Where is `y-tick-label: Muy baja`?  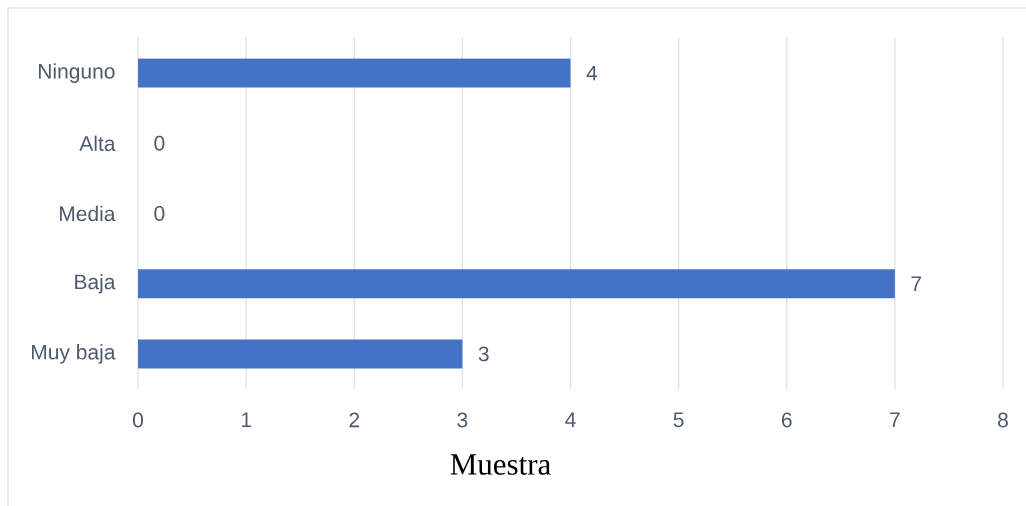
y-tick-label: Muy baja is located at coordinates (73, 354).